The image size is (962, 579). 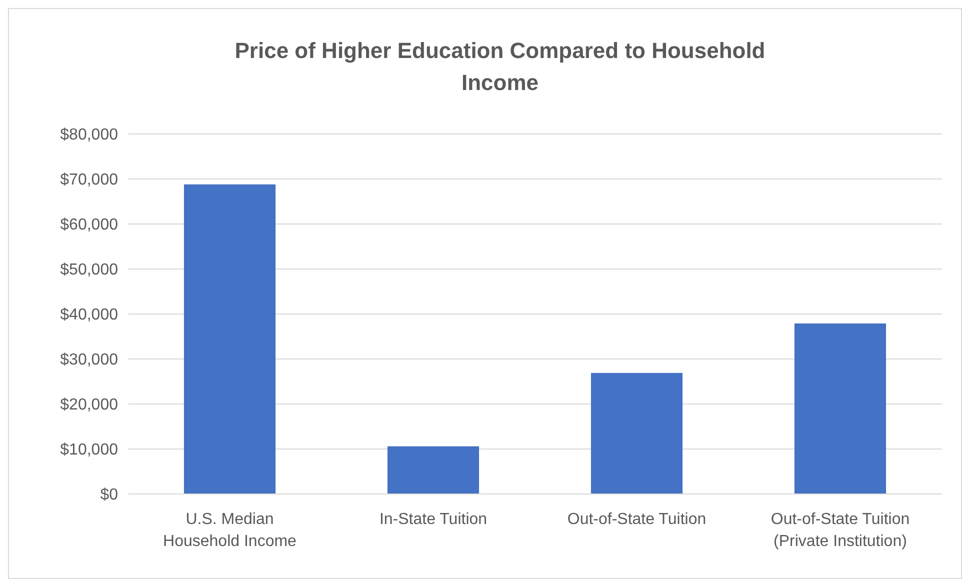 What do you see at coordinates (89, 315) in the screenshot?
I see `y-tick-label: $40,000` at bounding box center [89, 315].